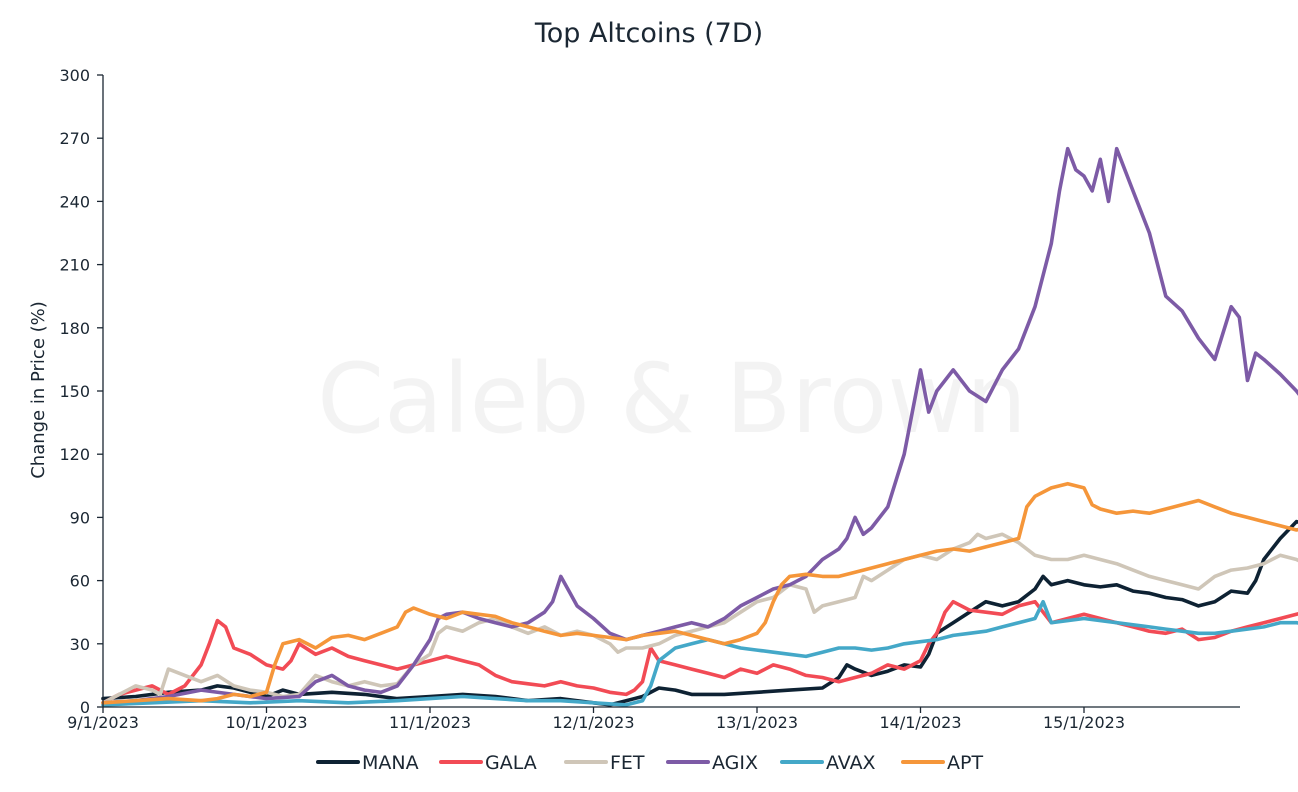 Image resolution: width=1298 pixels, height=792 pixels. What do you see at coordinates (757, 722) in the screenshot?
I see `x-tick-label: 13/1/2023` at bounding box center [757, 722].